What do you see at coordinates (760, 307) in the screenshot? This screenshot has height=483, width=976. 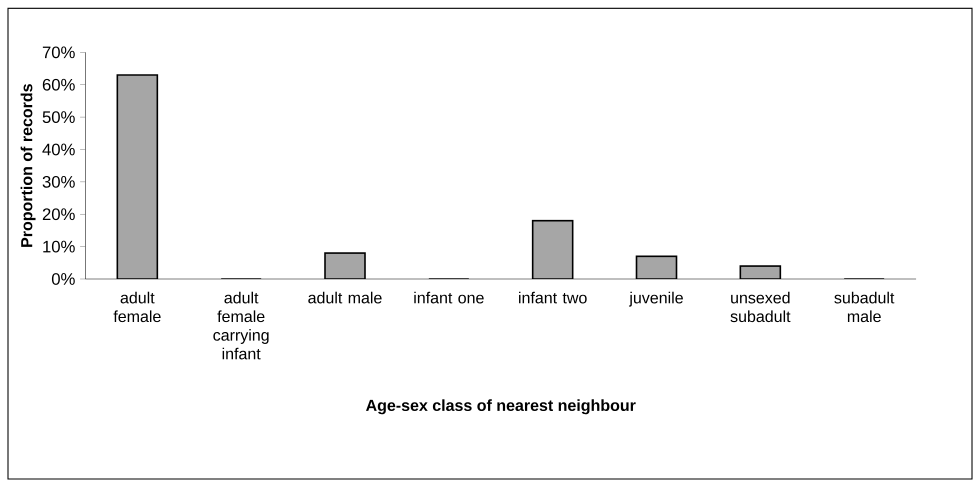 I see `x-tick-label: unsexed subadult` at bounding box center [760, 307].